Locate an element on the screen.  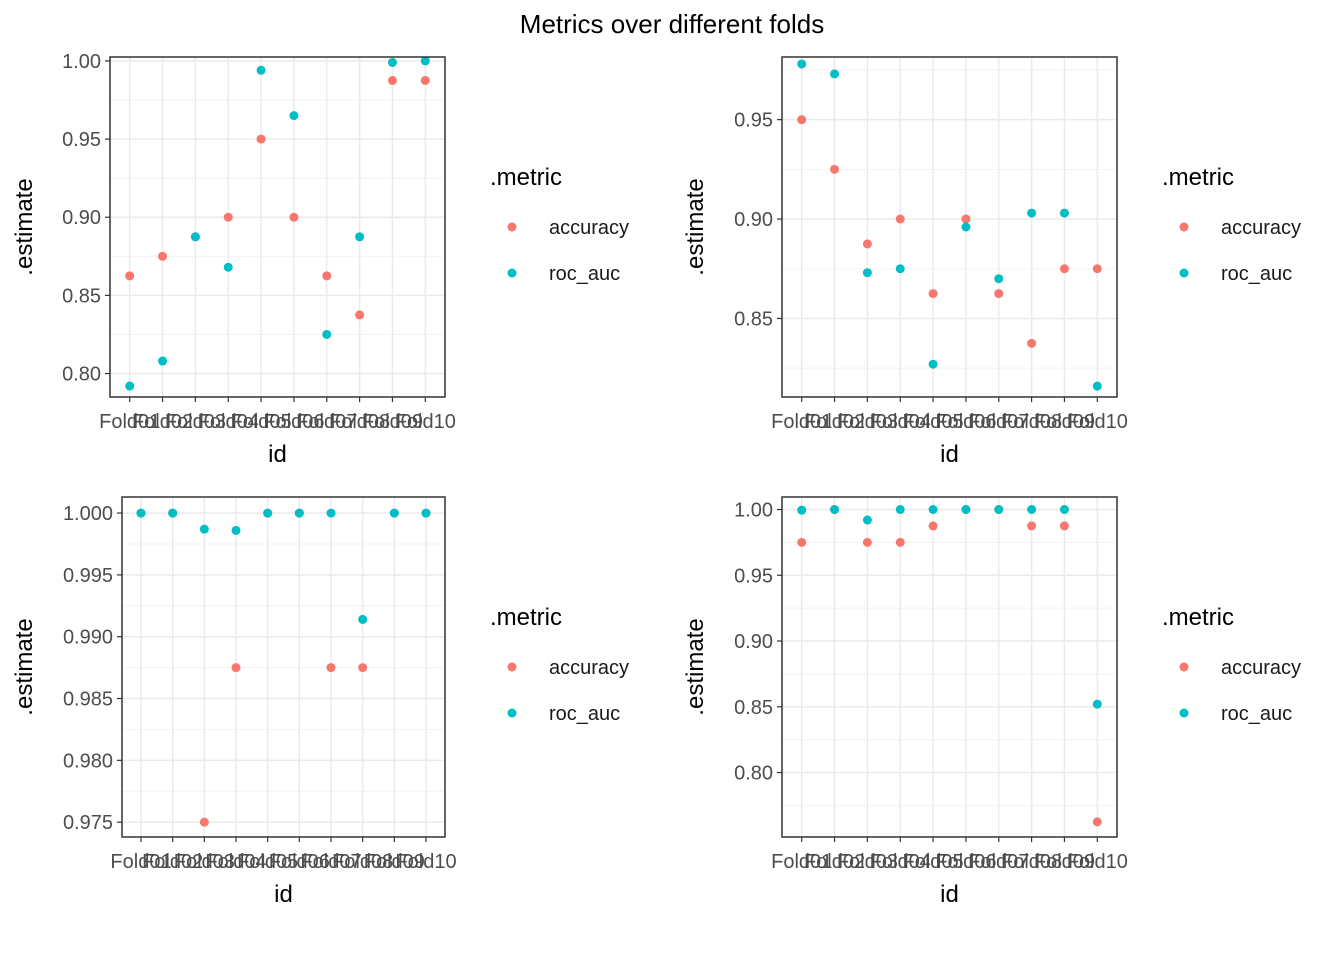
x-tick-label: Fold03 is located at coordinates (867, 862).